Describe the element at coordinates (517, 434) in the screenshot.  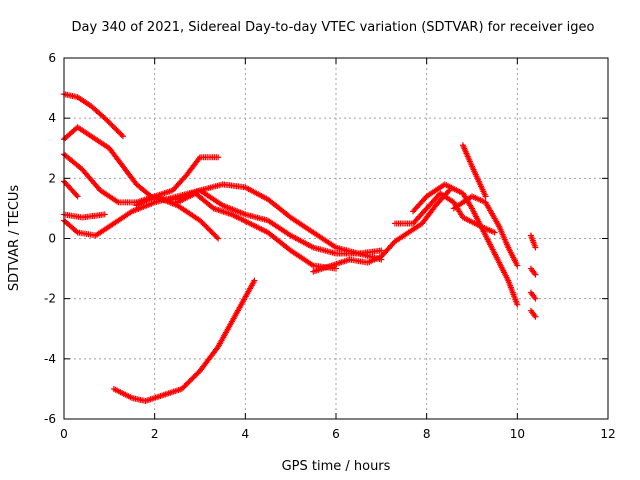
I see `x-tick-label: 10` at that location.